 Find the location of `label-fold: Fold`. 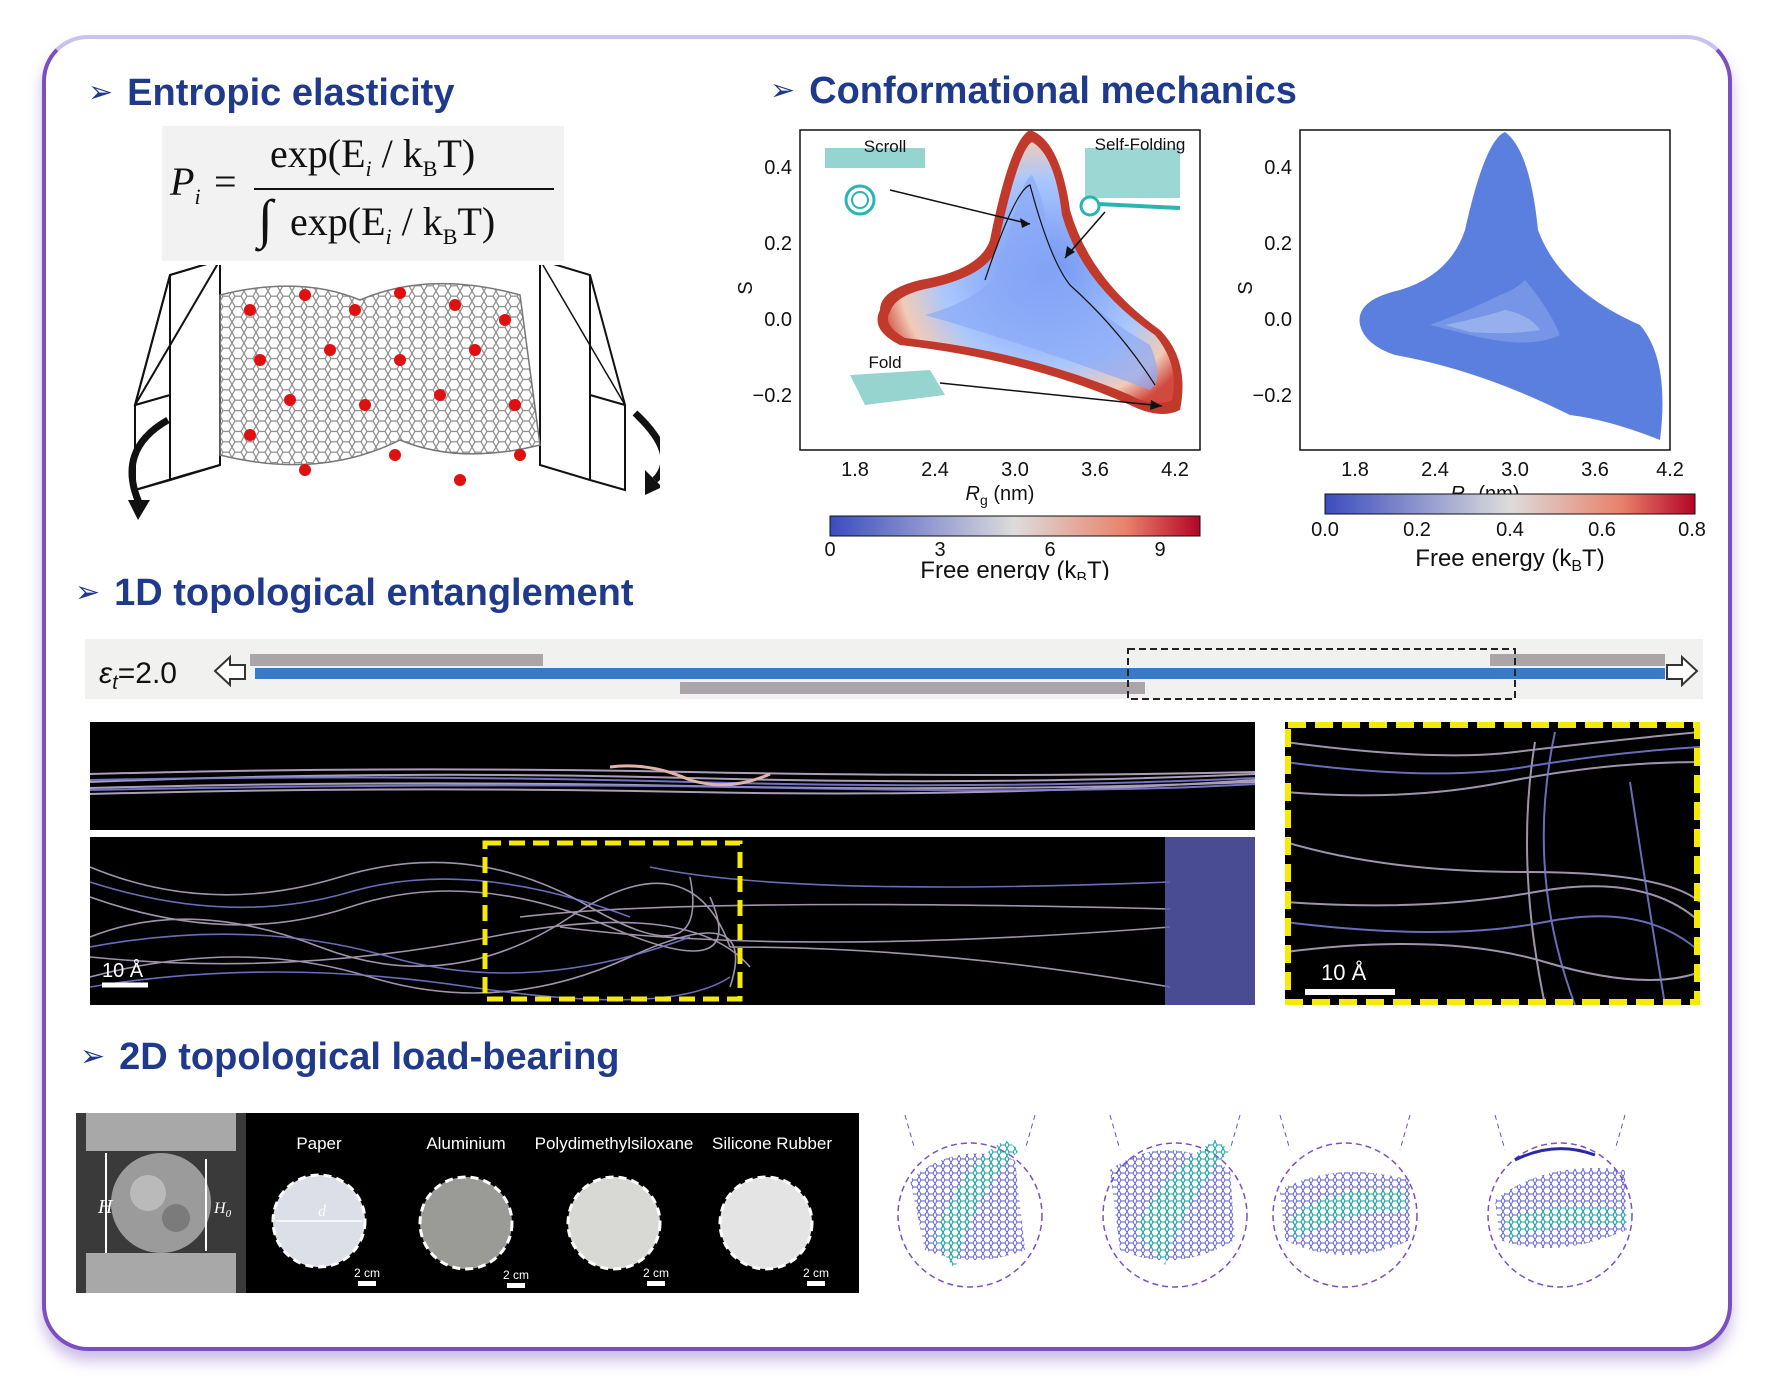

label-fold: Fold is located at coordinates (884, 362).